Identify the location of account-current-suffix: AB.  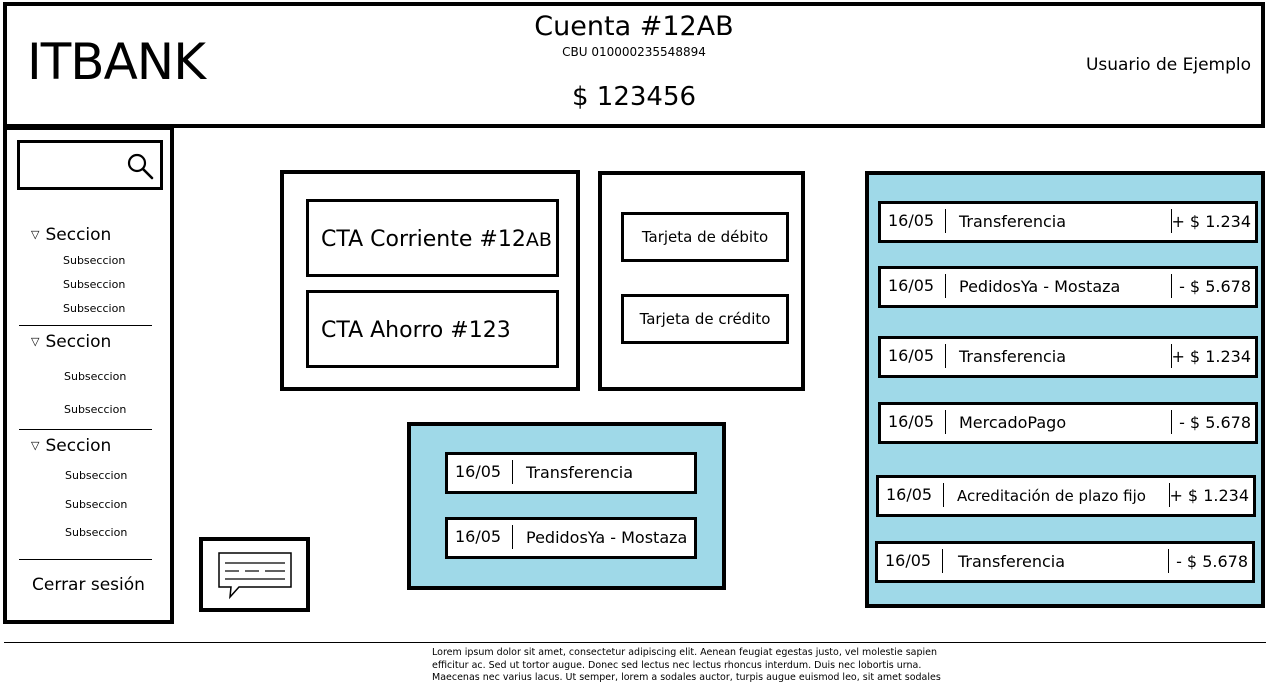
(538, 240).